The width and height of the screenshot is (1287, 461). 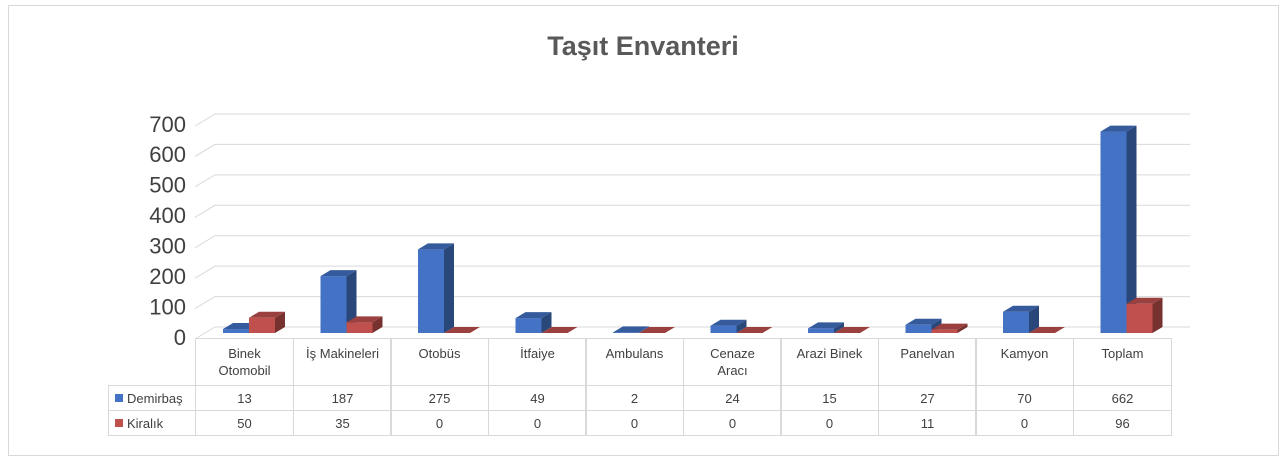 I want to click on table-value: 70, so click(x=1024, y=398).